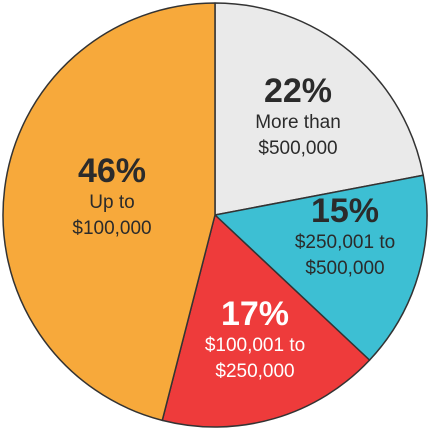 This screenshot has height=430, width=430. I want to click on slice-category-label-2-line-2: $500,000, so click(344, 268).